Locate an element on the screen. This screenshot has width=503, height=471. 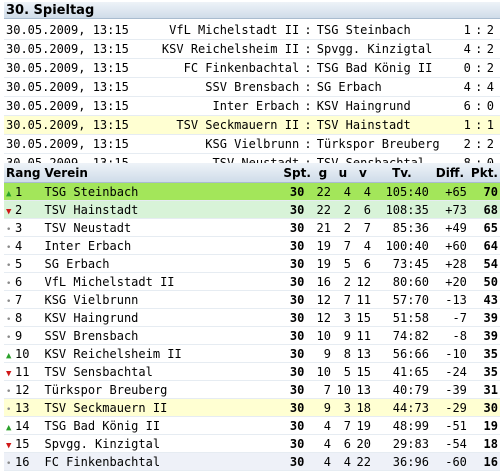
rank-cell: ▼ 2 is located at coordinates (23, 209).